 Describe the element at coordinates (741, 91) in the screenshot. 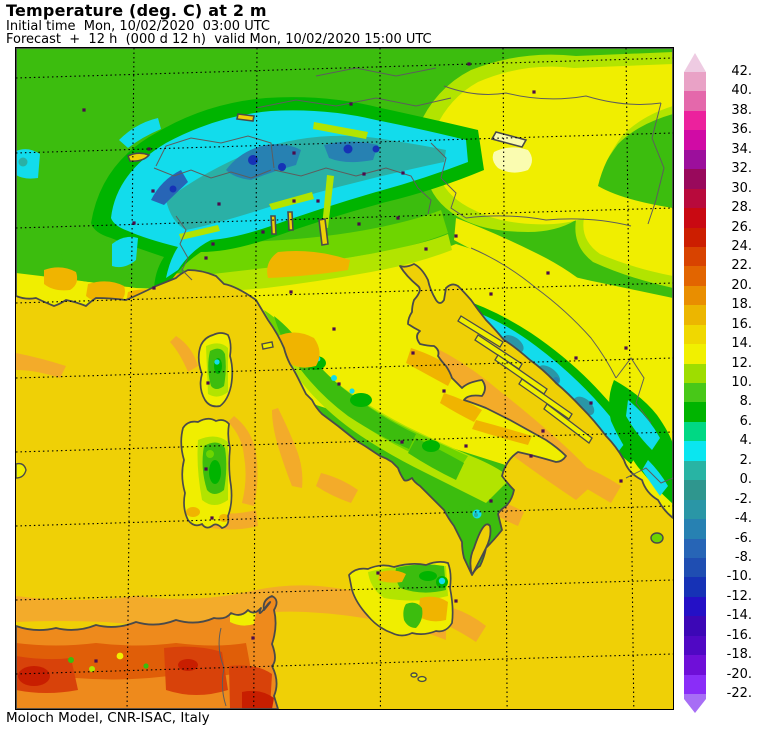

I see `colorbar-tick-label: 40.` at that location.